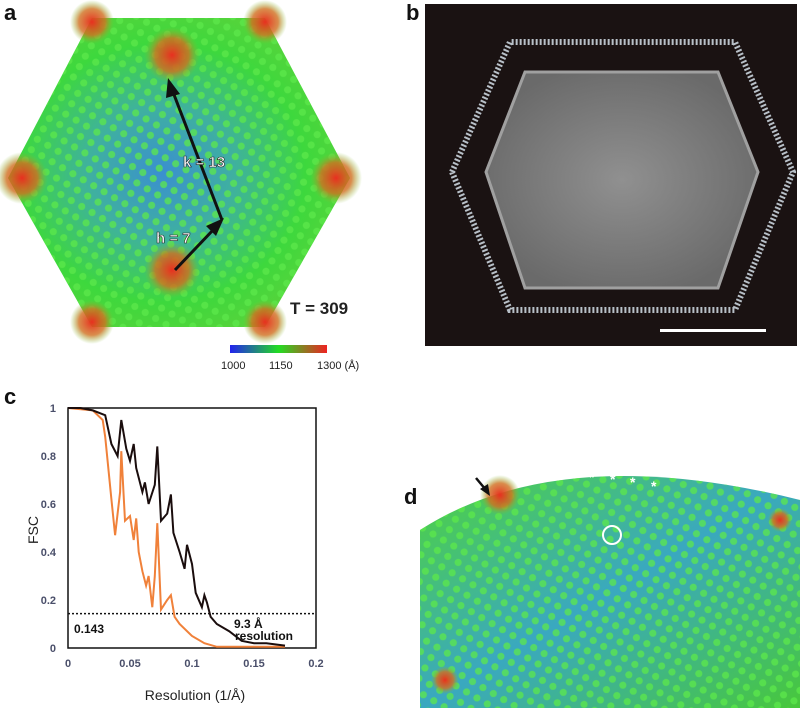 Image resolution: width=800 pixels, height=708 pixels. Describe the element at coordinates (713, 330) in the screenshot. I see `scale-bar` at that location.